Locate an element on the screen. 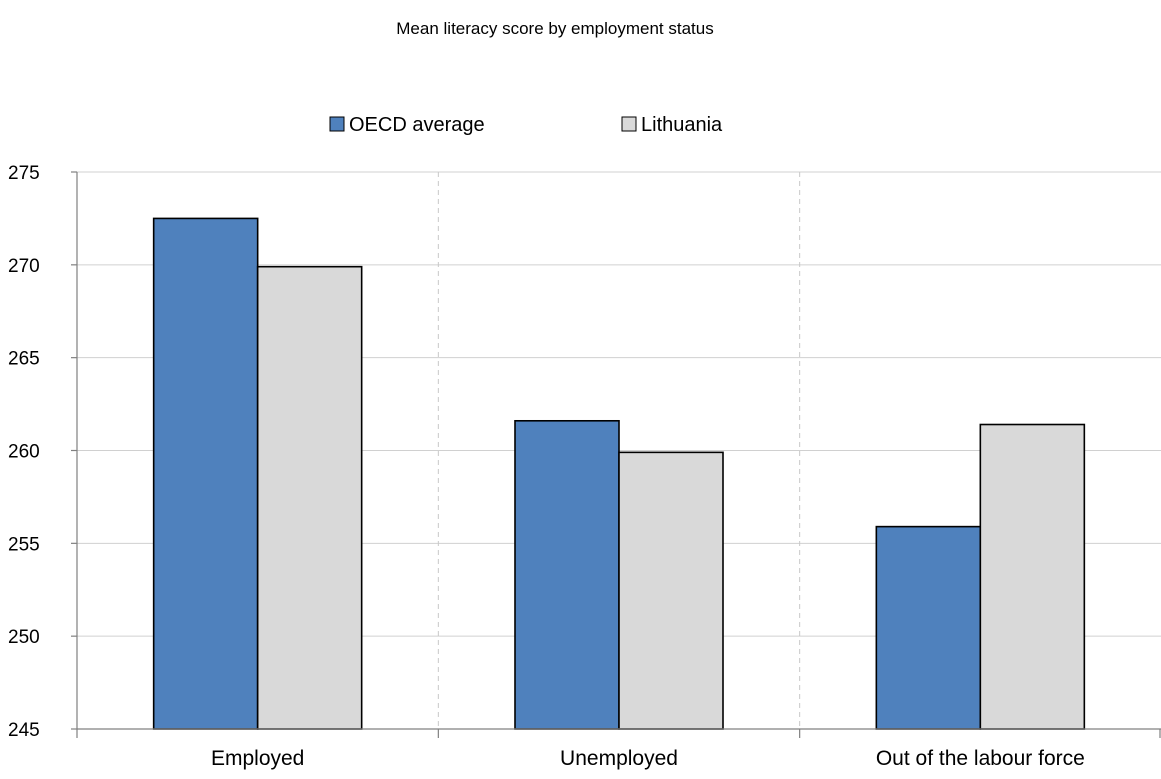  y-tick-label: 270 is located at coordinates (24, 266).